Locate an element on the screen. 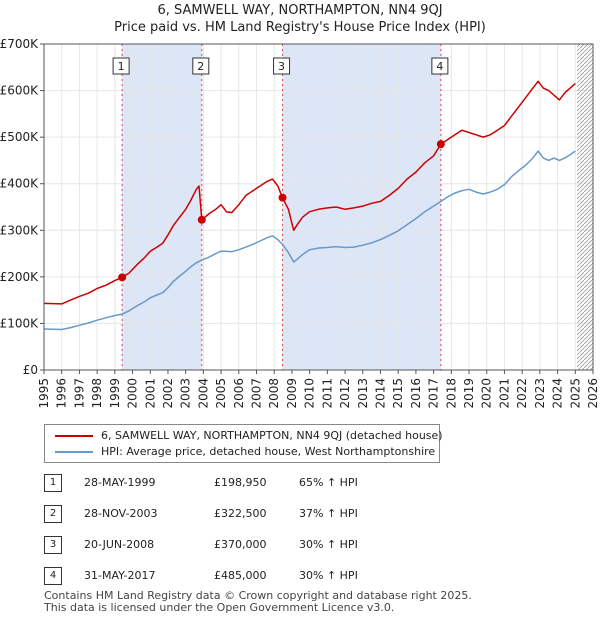 The image size is (600, 620). x-tick-label: 2021 is located at coordinates (504, 393).